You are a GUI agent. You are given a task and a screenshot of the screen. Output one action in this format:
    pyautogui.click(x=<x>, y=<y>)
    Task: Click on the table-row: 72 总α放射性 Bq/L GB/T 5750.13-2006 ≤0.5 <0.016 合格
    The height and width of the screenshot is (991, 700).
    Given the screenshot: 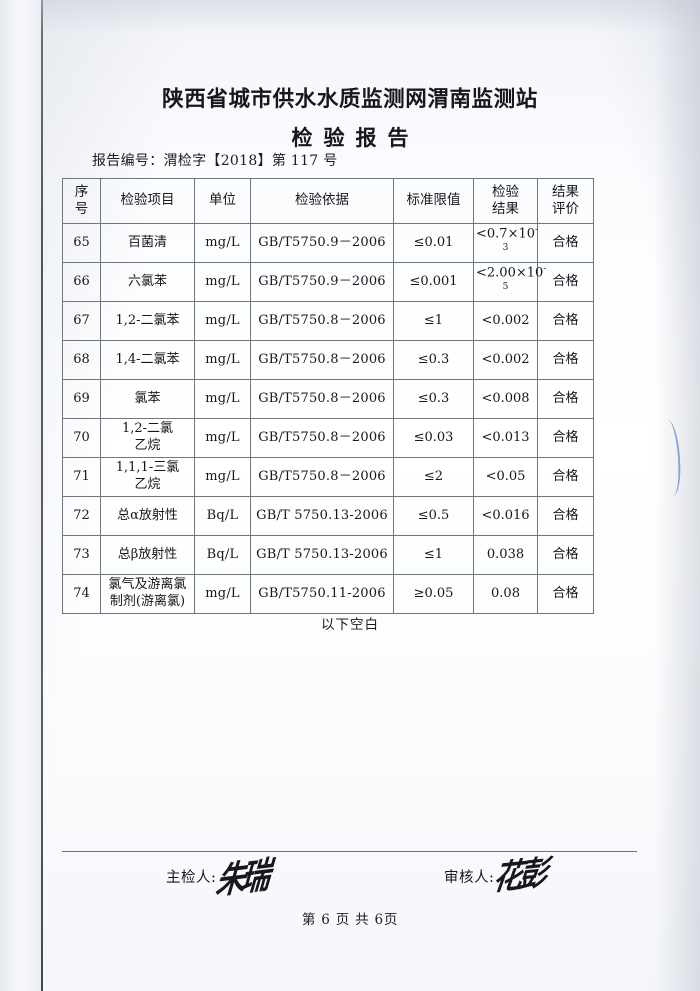 What is the action you would take?
    pyautogui.click(x=328, y=516)
    